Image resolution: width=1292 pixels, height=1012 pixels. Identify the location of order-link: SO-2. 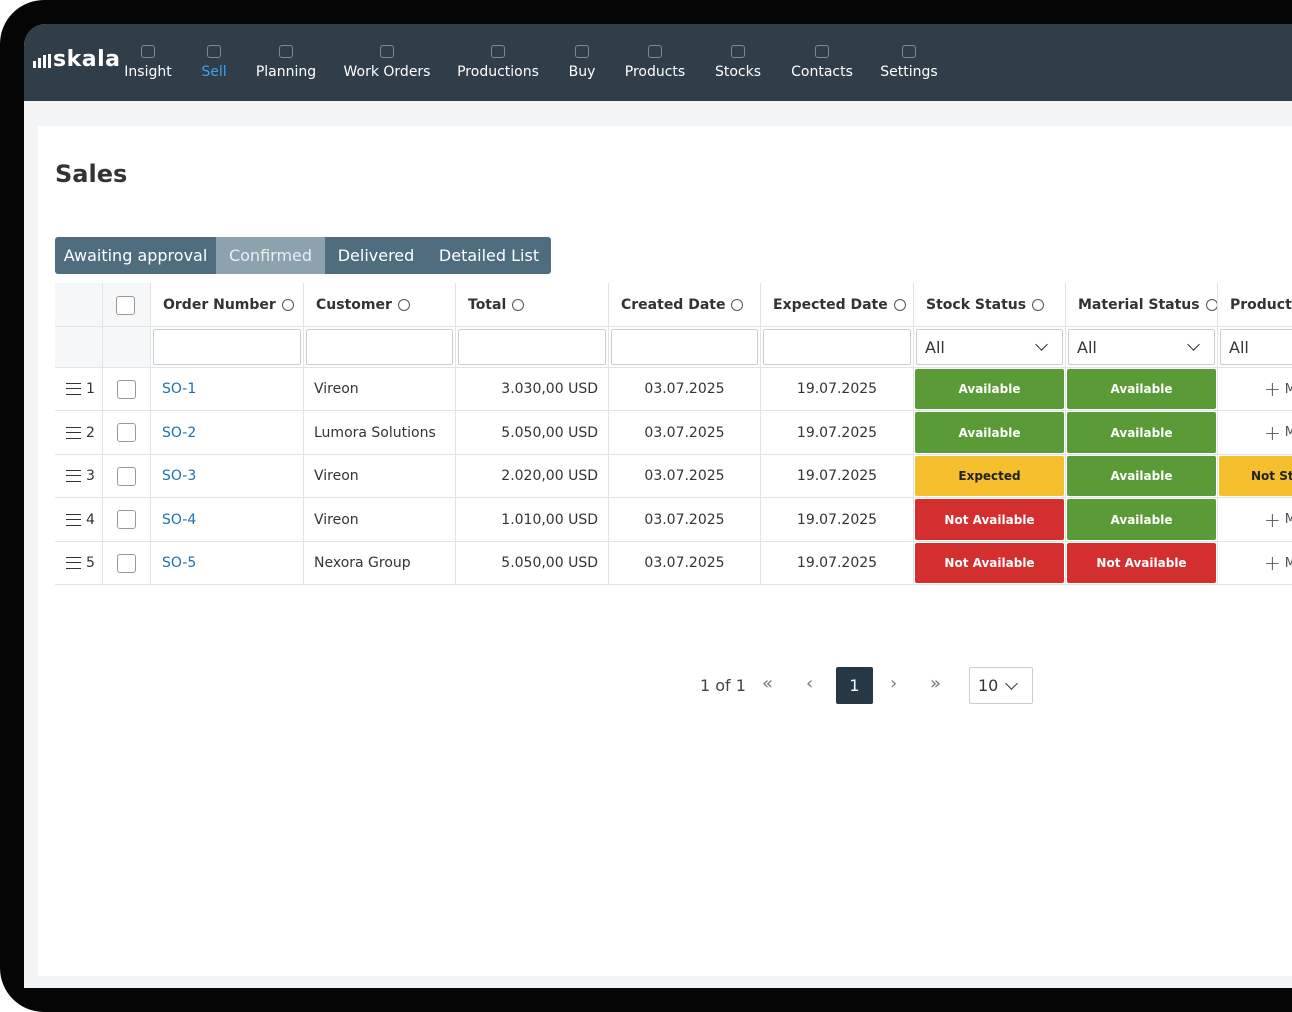
(179, 432).